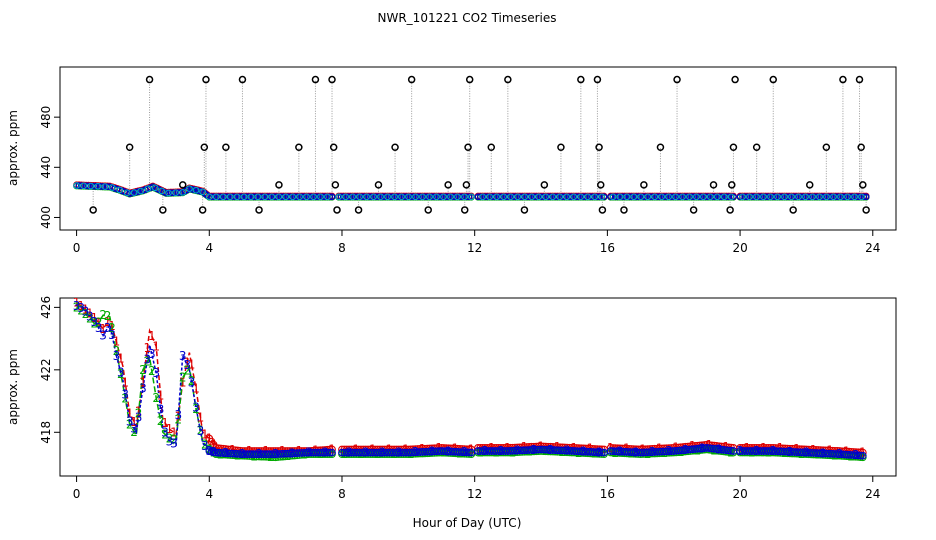 The width and height of the screenshot is (936, 540). What do you see at coordinates (46, 307) in the screenshot?
I see `bottom-y-tick-label: 426` at bounding box center [46, 307].